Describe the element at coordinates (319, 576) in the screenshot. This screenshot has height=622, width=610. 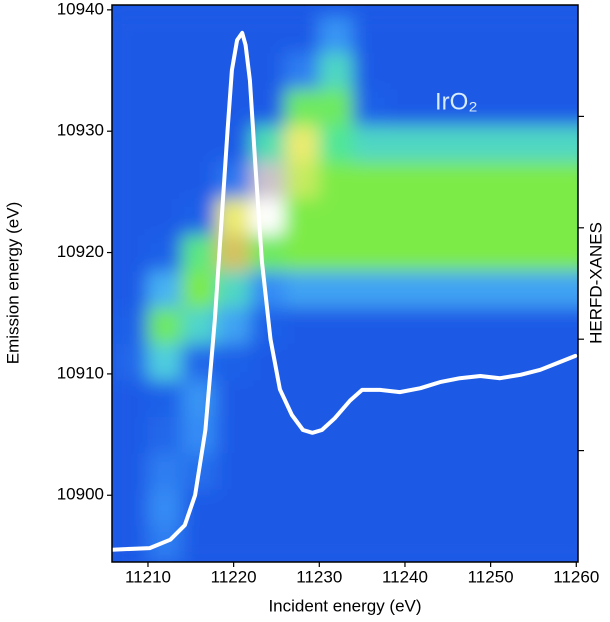
I see `x-tick-label: 11230` at that location.